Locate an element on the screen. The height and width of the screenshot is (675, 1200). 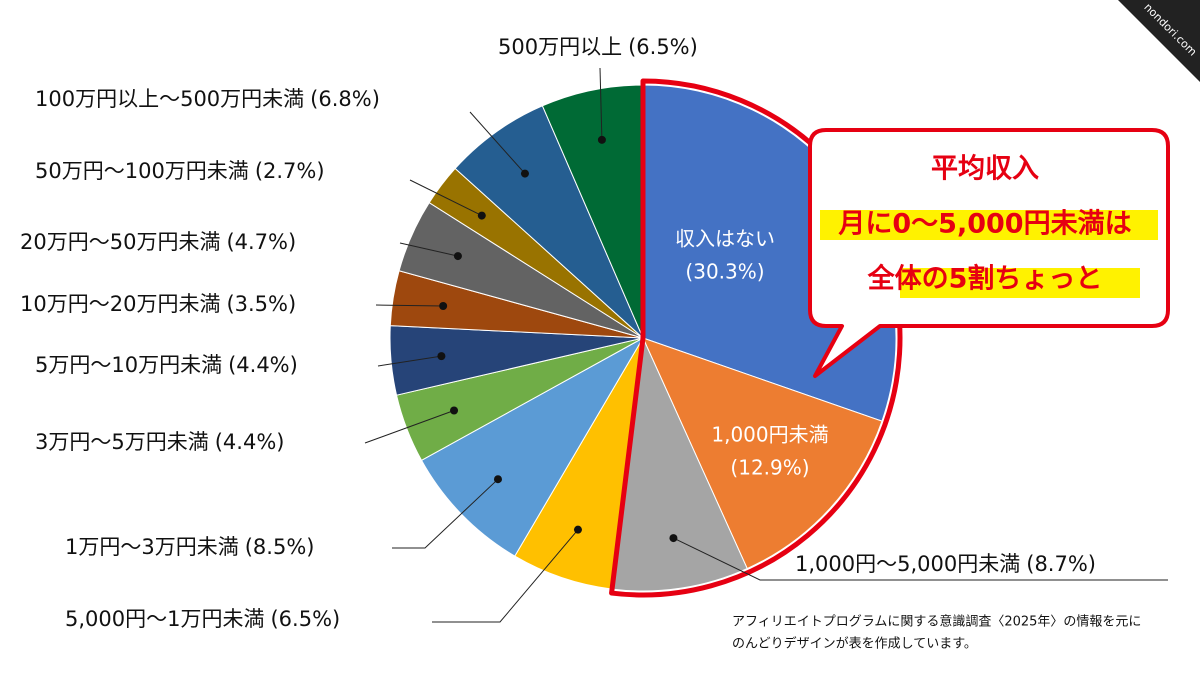
category-label: 1万円〜3万円未満 is located at coordinates (152, 547).